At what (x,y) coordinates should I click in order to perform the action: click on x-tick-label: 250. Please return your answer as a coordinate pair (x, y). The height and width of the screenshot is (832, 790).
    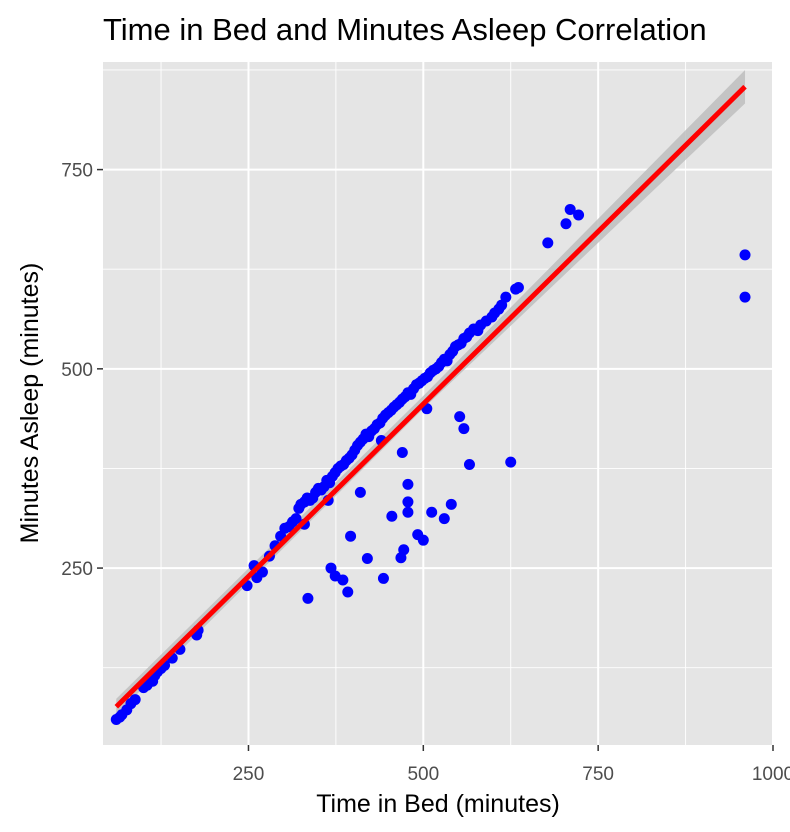
    Looking at the image, I should click on (249, 774).